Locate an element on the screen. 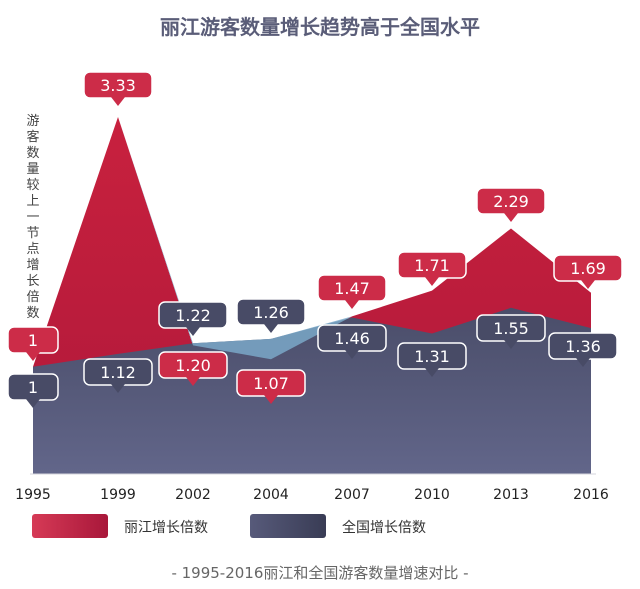  data-label-national-text: 1.26 is located at coordinates (271, 312).